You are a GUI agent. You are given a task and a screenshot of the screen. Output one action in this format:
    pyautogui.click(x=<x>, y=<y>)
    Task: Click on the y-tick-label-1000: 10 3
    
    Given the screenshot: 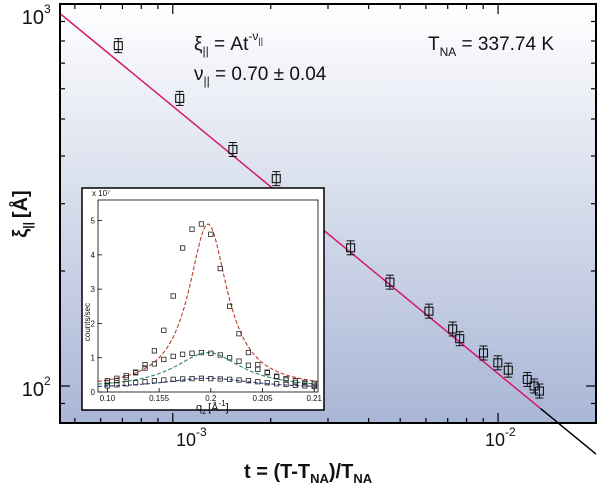 What is the action you would take?
    pyautogui.click(x=36, y=15)
    